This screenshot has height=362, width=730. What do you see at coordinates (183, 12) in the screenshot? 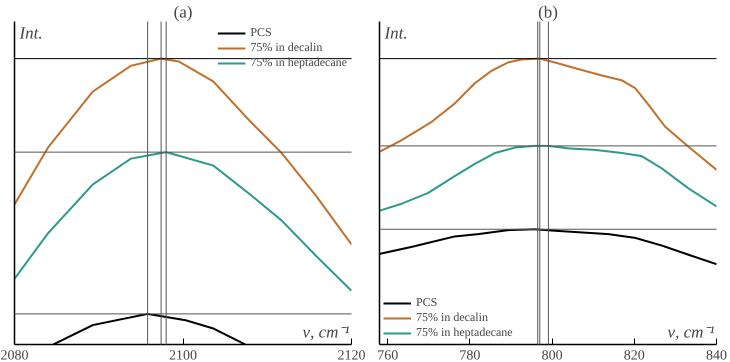
I see `chart-title: (a)` at bounding box center [183, 12].